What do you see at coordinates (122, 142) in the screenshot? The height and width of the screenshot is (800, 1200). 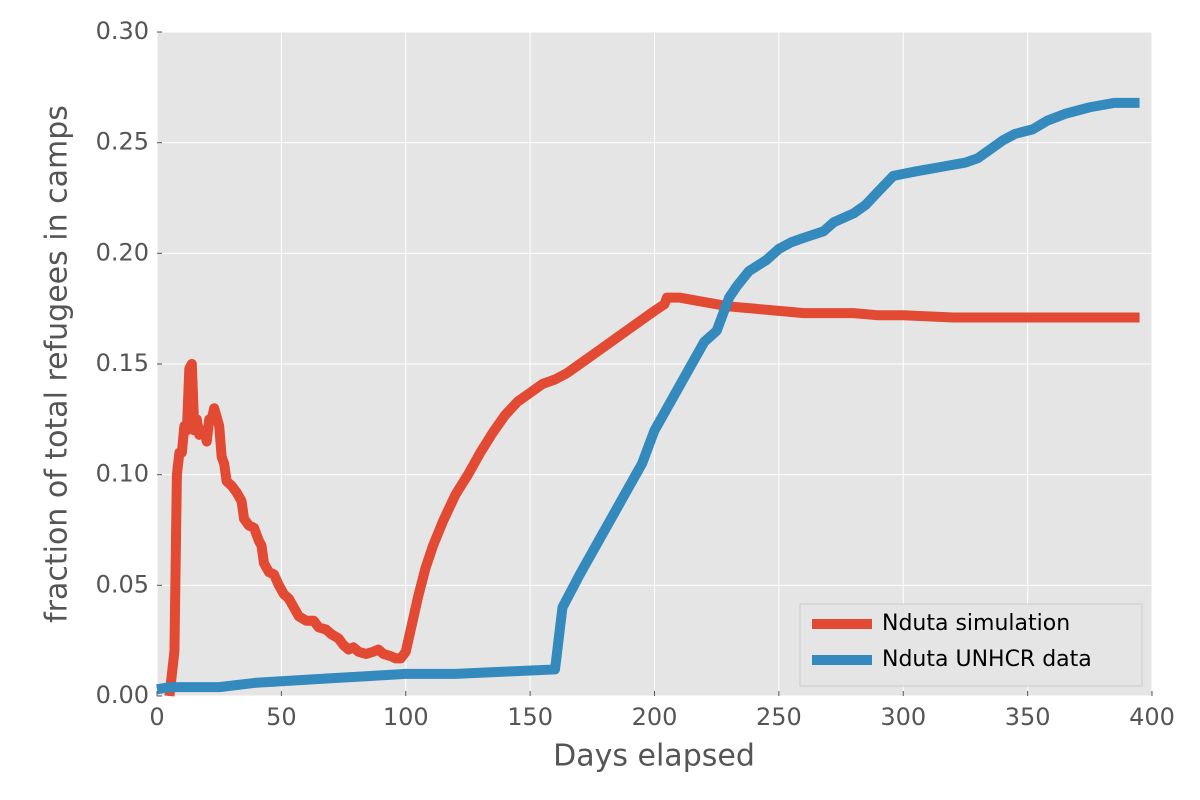 I see `y-tick-label: 0.25` at bounding box center [122, 142].